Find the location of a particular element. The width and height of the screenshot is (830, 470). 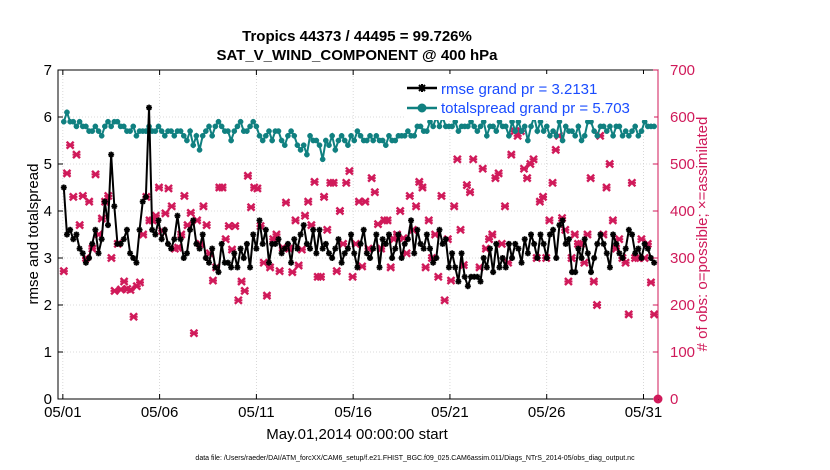

y-axis-label: rmse and totalspread is located at coordinates (33, 234).